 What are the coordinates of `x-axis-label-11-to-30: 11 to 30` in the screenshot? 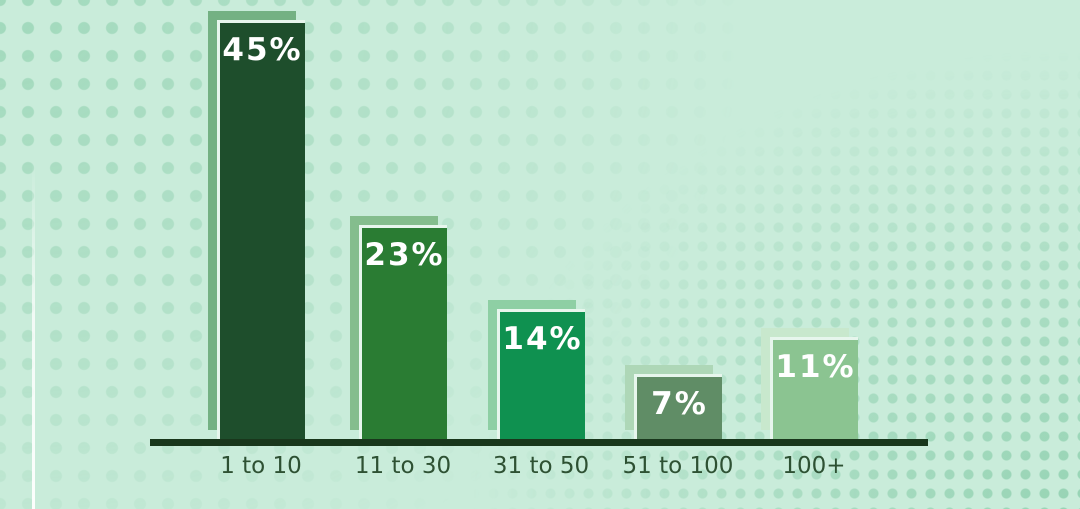 It's located at (403, 466).